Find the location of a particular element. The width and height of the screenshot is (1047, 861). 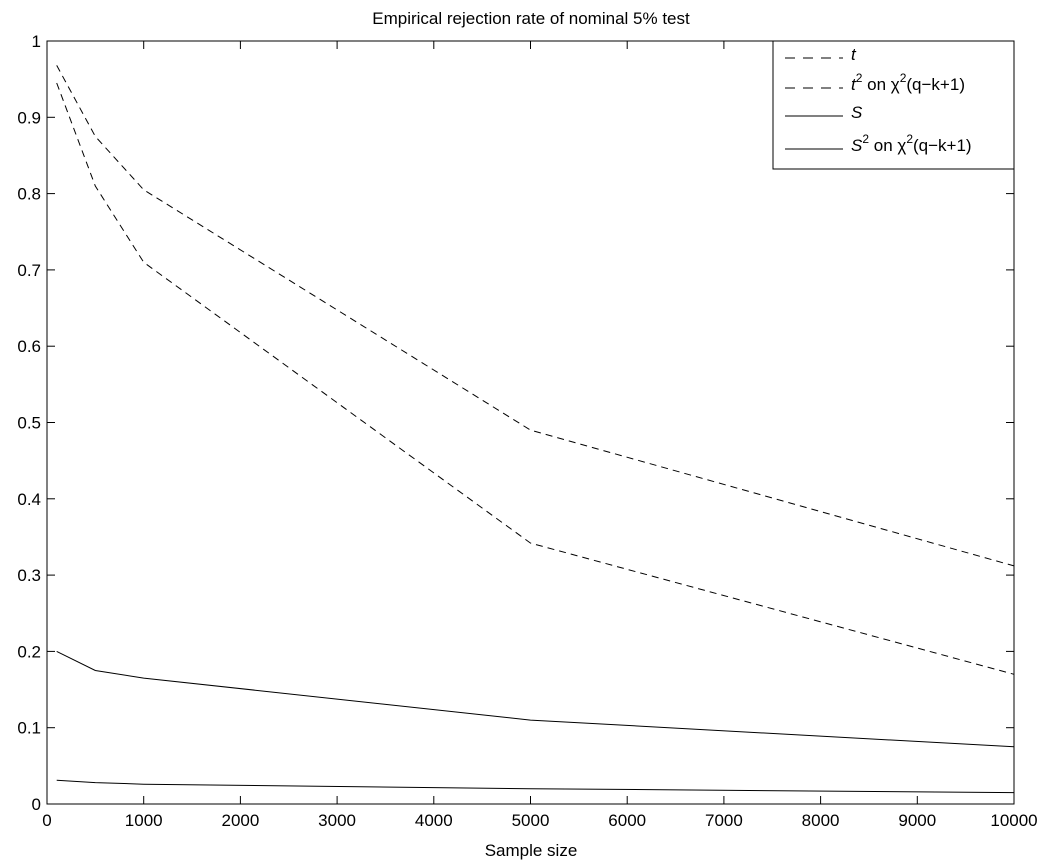

x-tick-label: 7000 is located at coordinates (724, 820).